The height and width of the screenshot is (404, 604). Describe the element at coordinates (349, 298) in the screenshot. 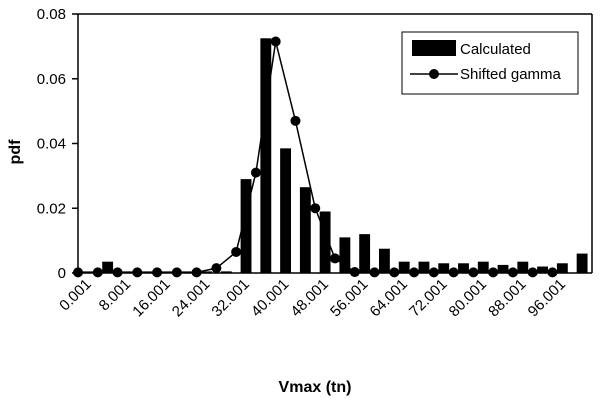

I see `x-tick-label: 56.001` at that location.